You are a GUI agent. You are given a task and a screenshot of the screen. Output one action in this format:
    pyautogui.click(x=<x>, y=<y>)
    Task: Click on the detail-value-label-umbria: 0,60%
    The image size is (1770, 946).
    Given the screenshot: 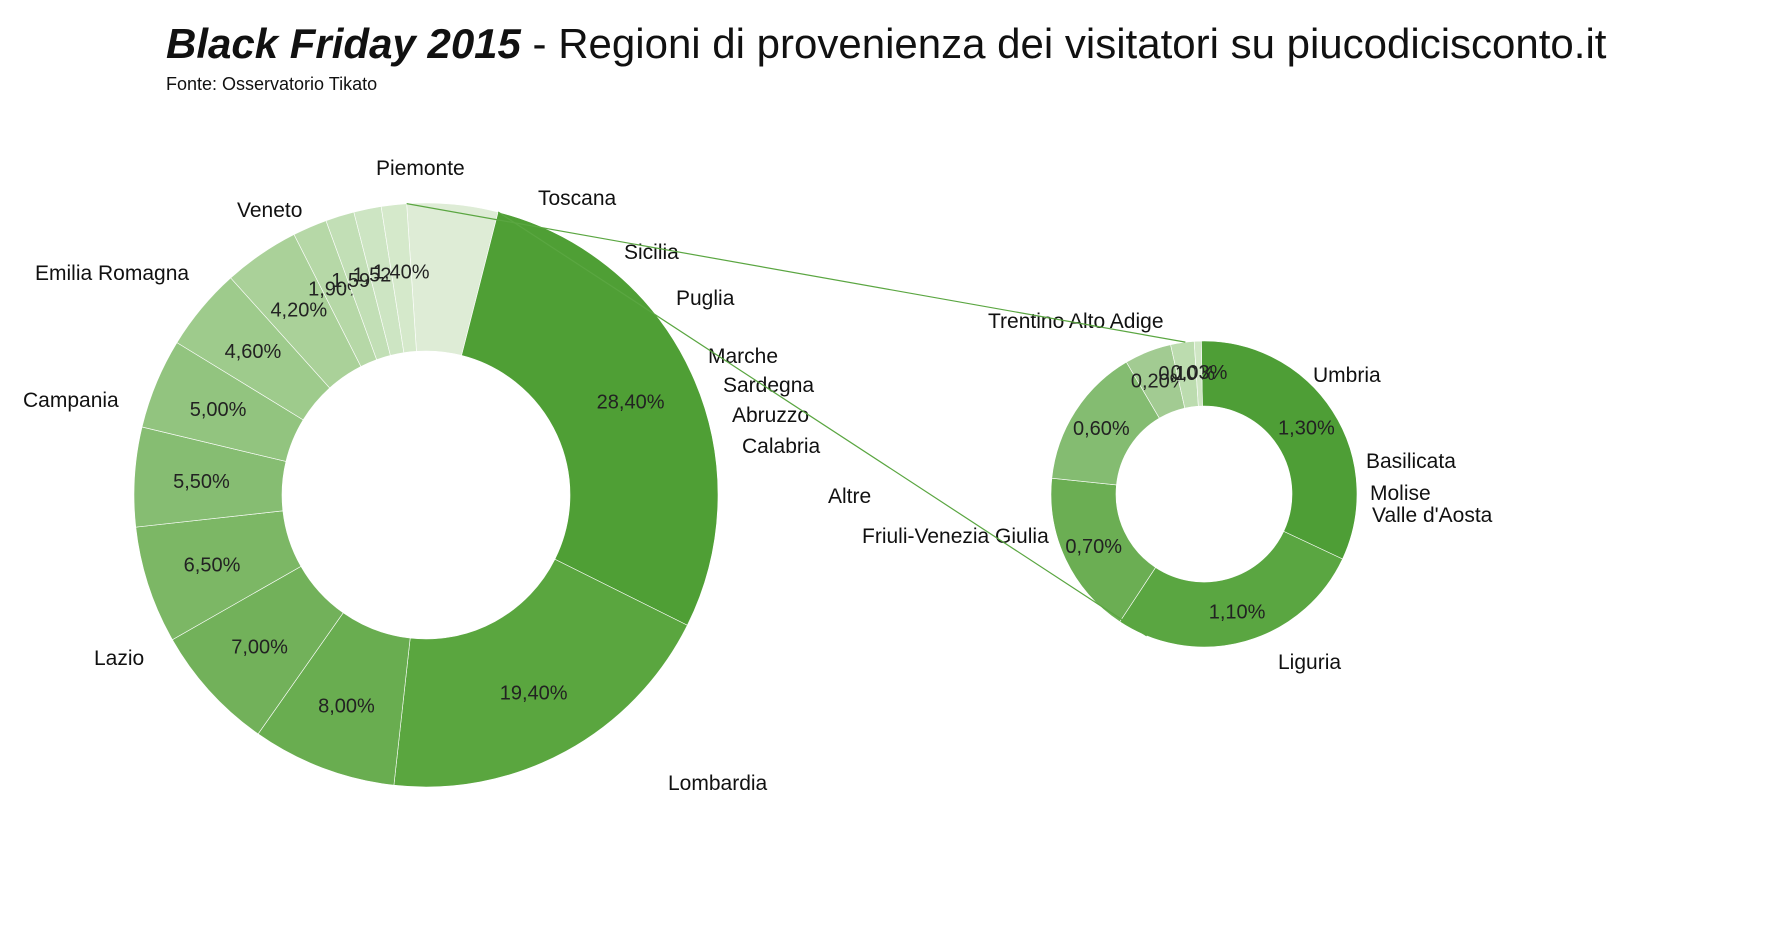 What is the action you would take?
    pyautogui.click(x=1101, y=429)
    